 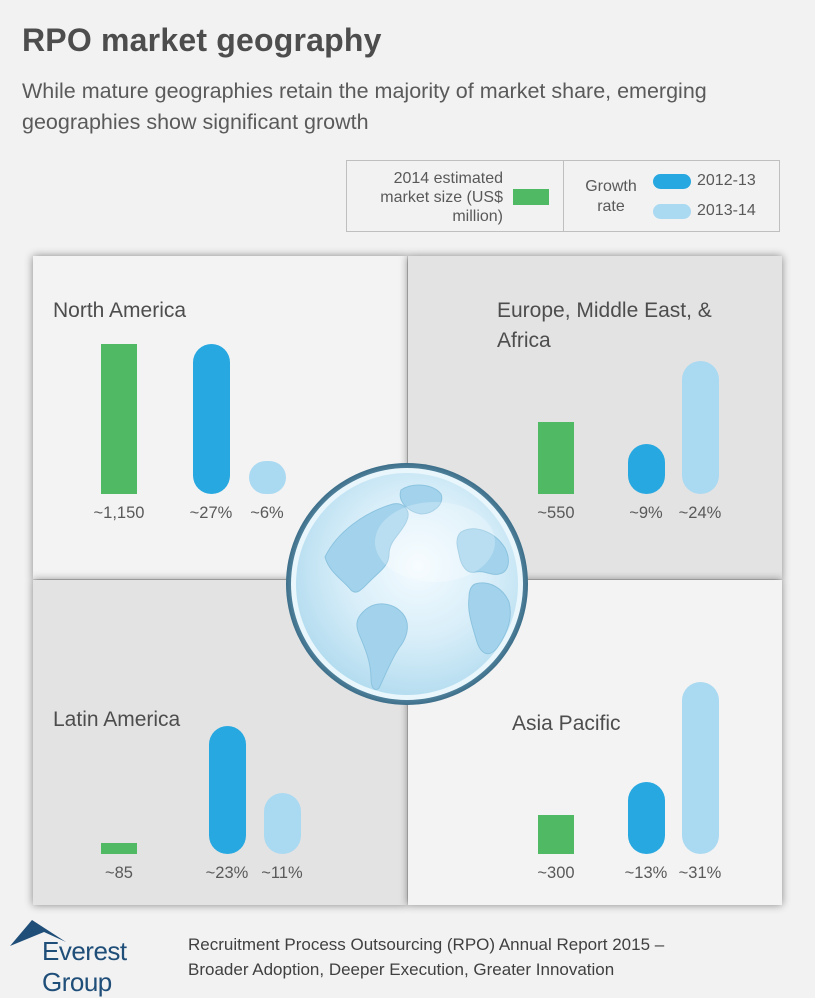 What do you see at coordinates (119, 513) in the screenshot?
I see `value-label-north-america-market-size: ~1,150` at bounding box center [119, 513].